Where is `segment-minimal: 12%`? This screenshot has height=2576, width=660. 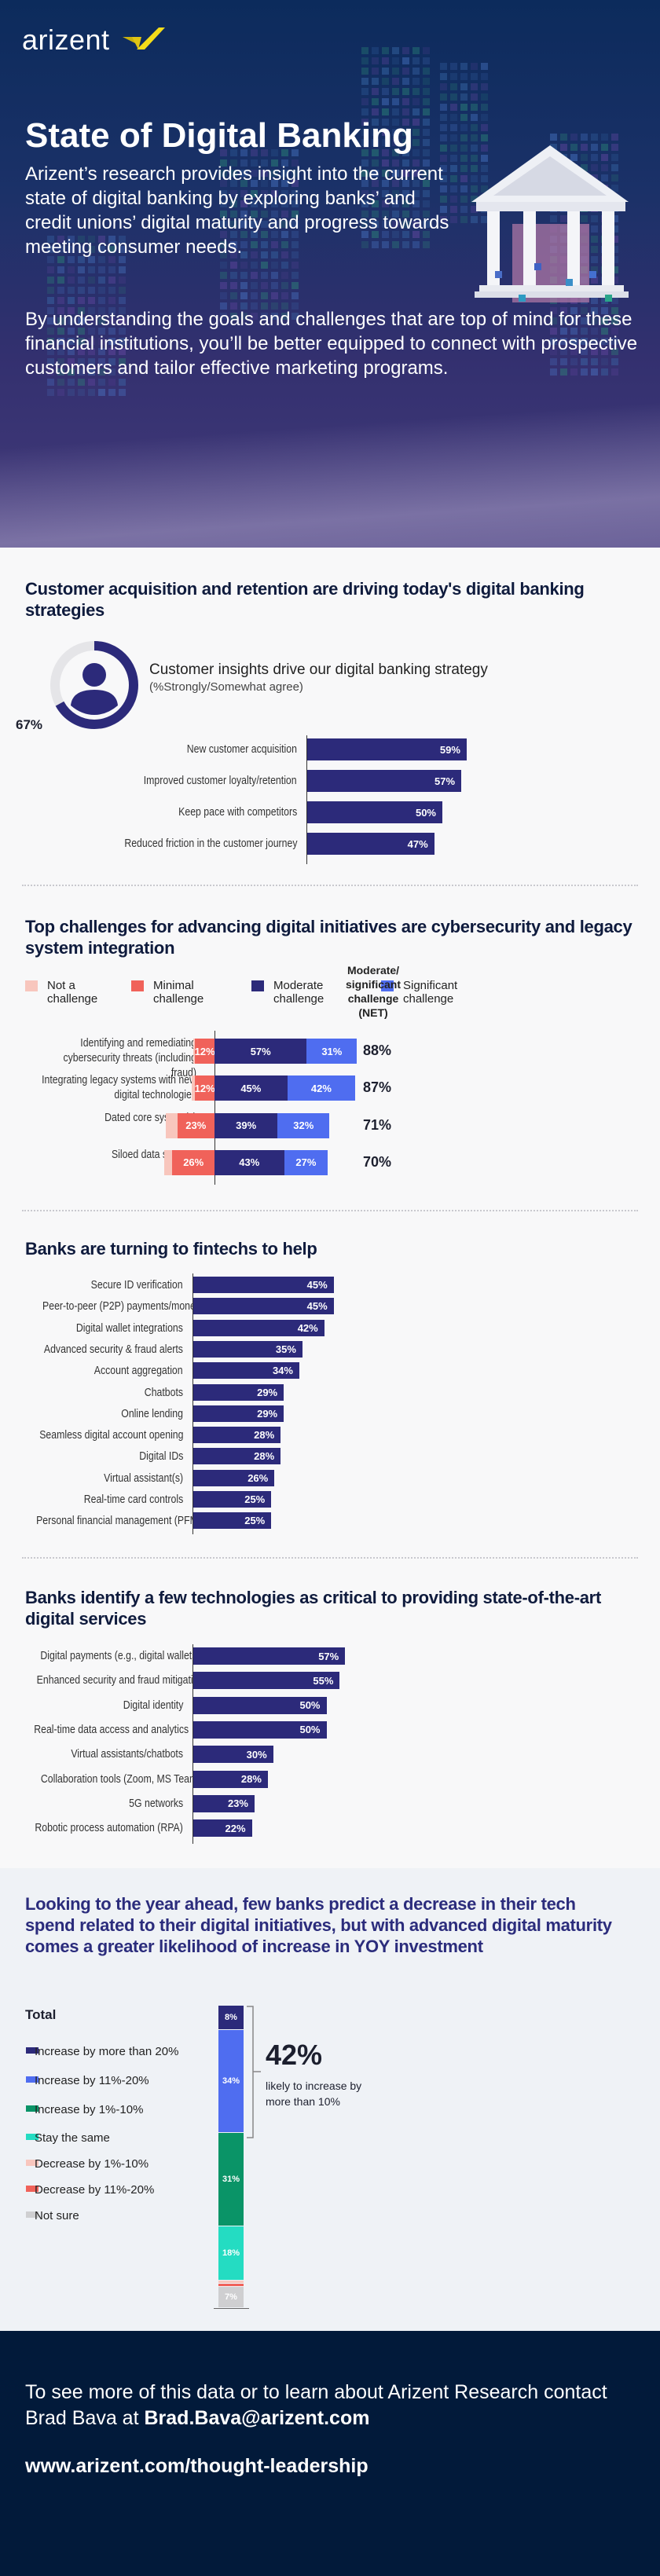 segment-minimal: 12% is located at coordinates (205, 1051).